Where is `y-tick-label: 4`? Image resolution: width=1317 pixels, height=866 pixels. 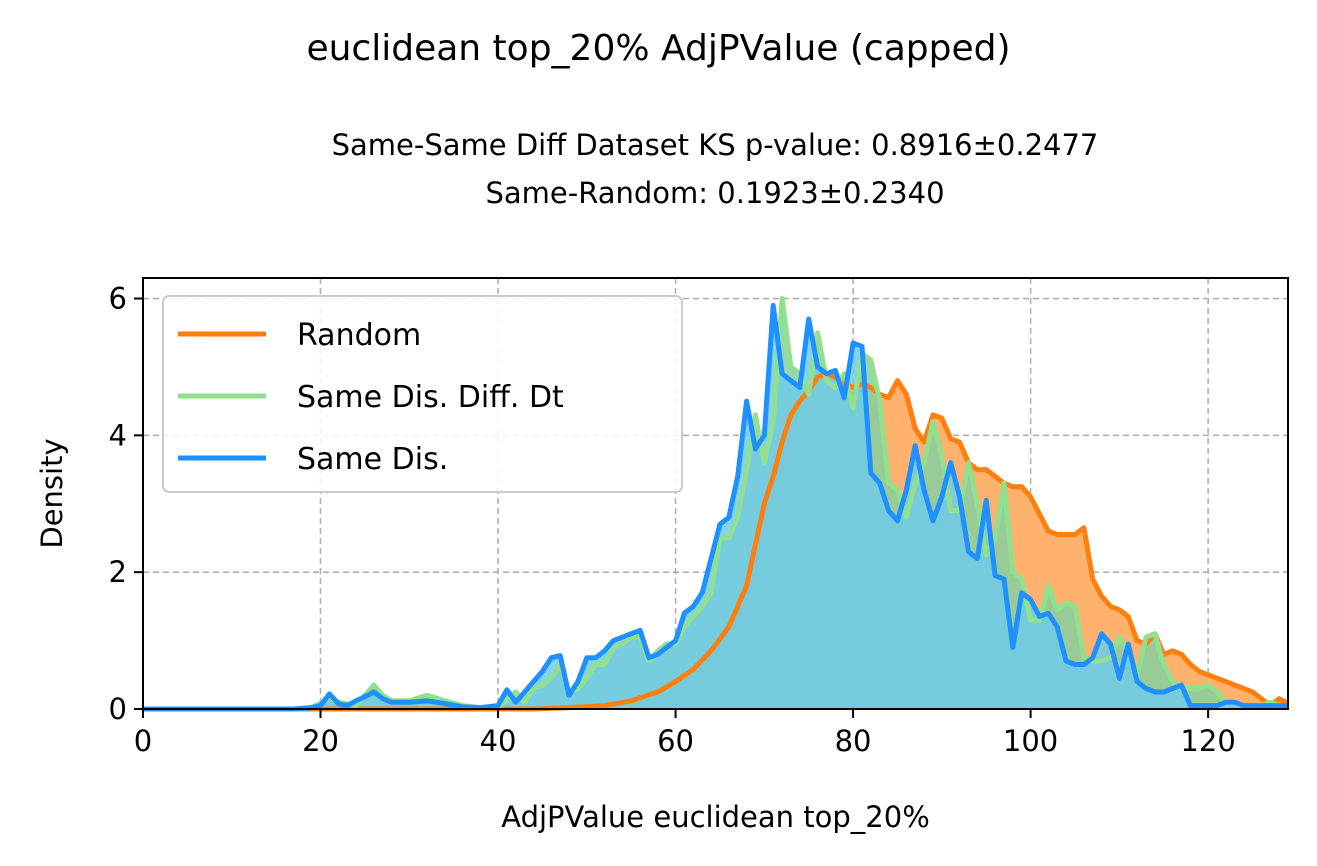
y-tick-label: 4 is located at coordinates (118, 435).